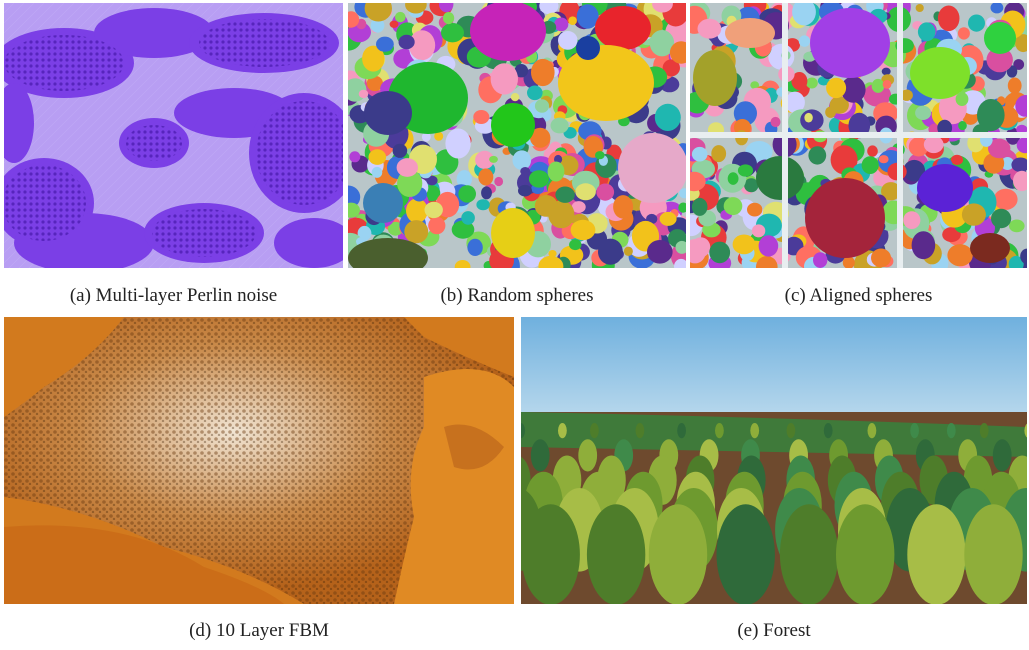 The image size is (1029, 650). What do you see at coordinates (517, 295) in the screenshot?
I see `panel-b-caption: (b) Random spheres` at bounding box center [517, 295].